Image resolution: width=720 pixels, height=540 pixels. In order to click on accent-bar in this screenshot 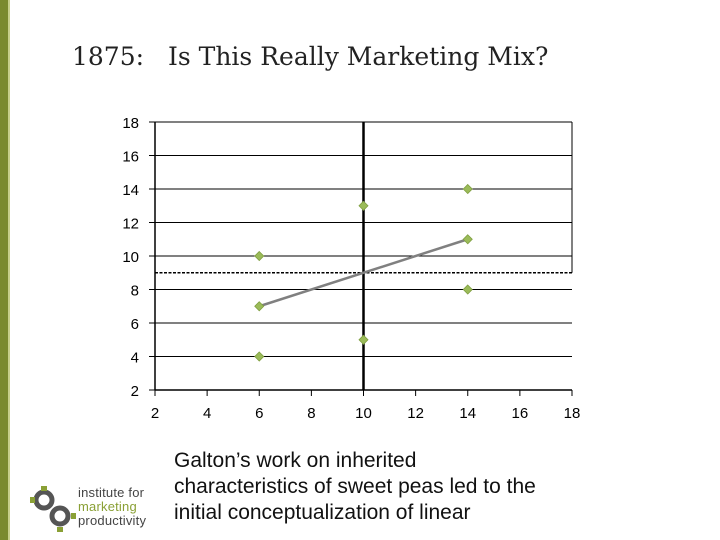, I will do `click(4, 270)`.